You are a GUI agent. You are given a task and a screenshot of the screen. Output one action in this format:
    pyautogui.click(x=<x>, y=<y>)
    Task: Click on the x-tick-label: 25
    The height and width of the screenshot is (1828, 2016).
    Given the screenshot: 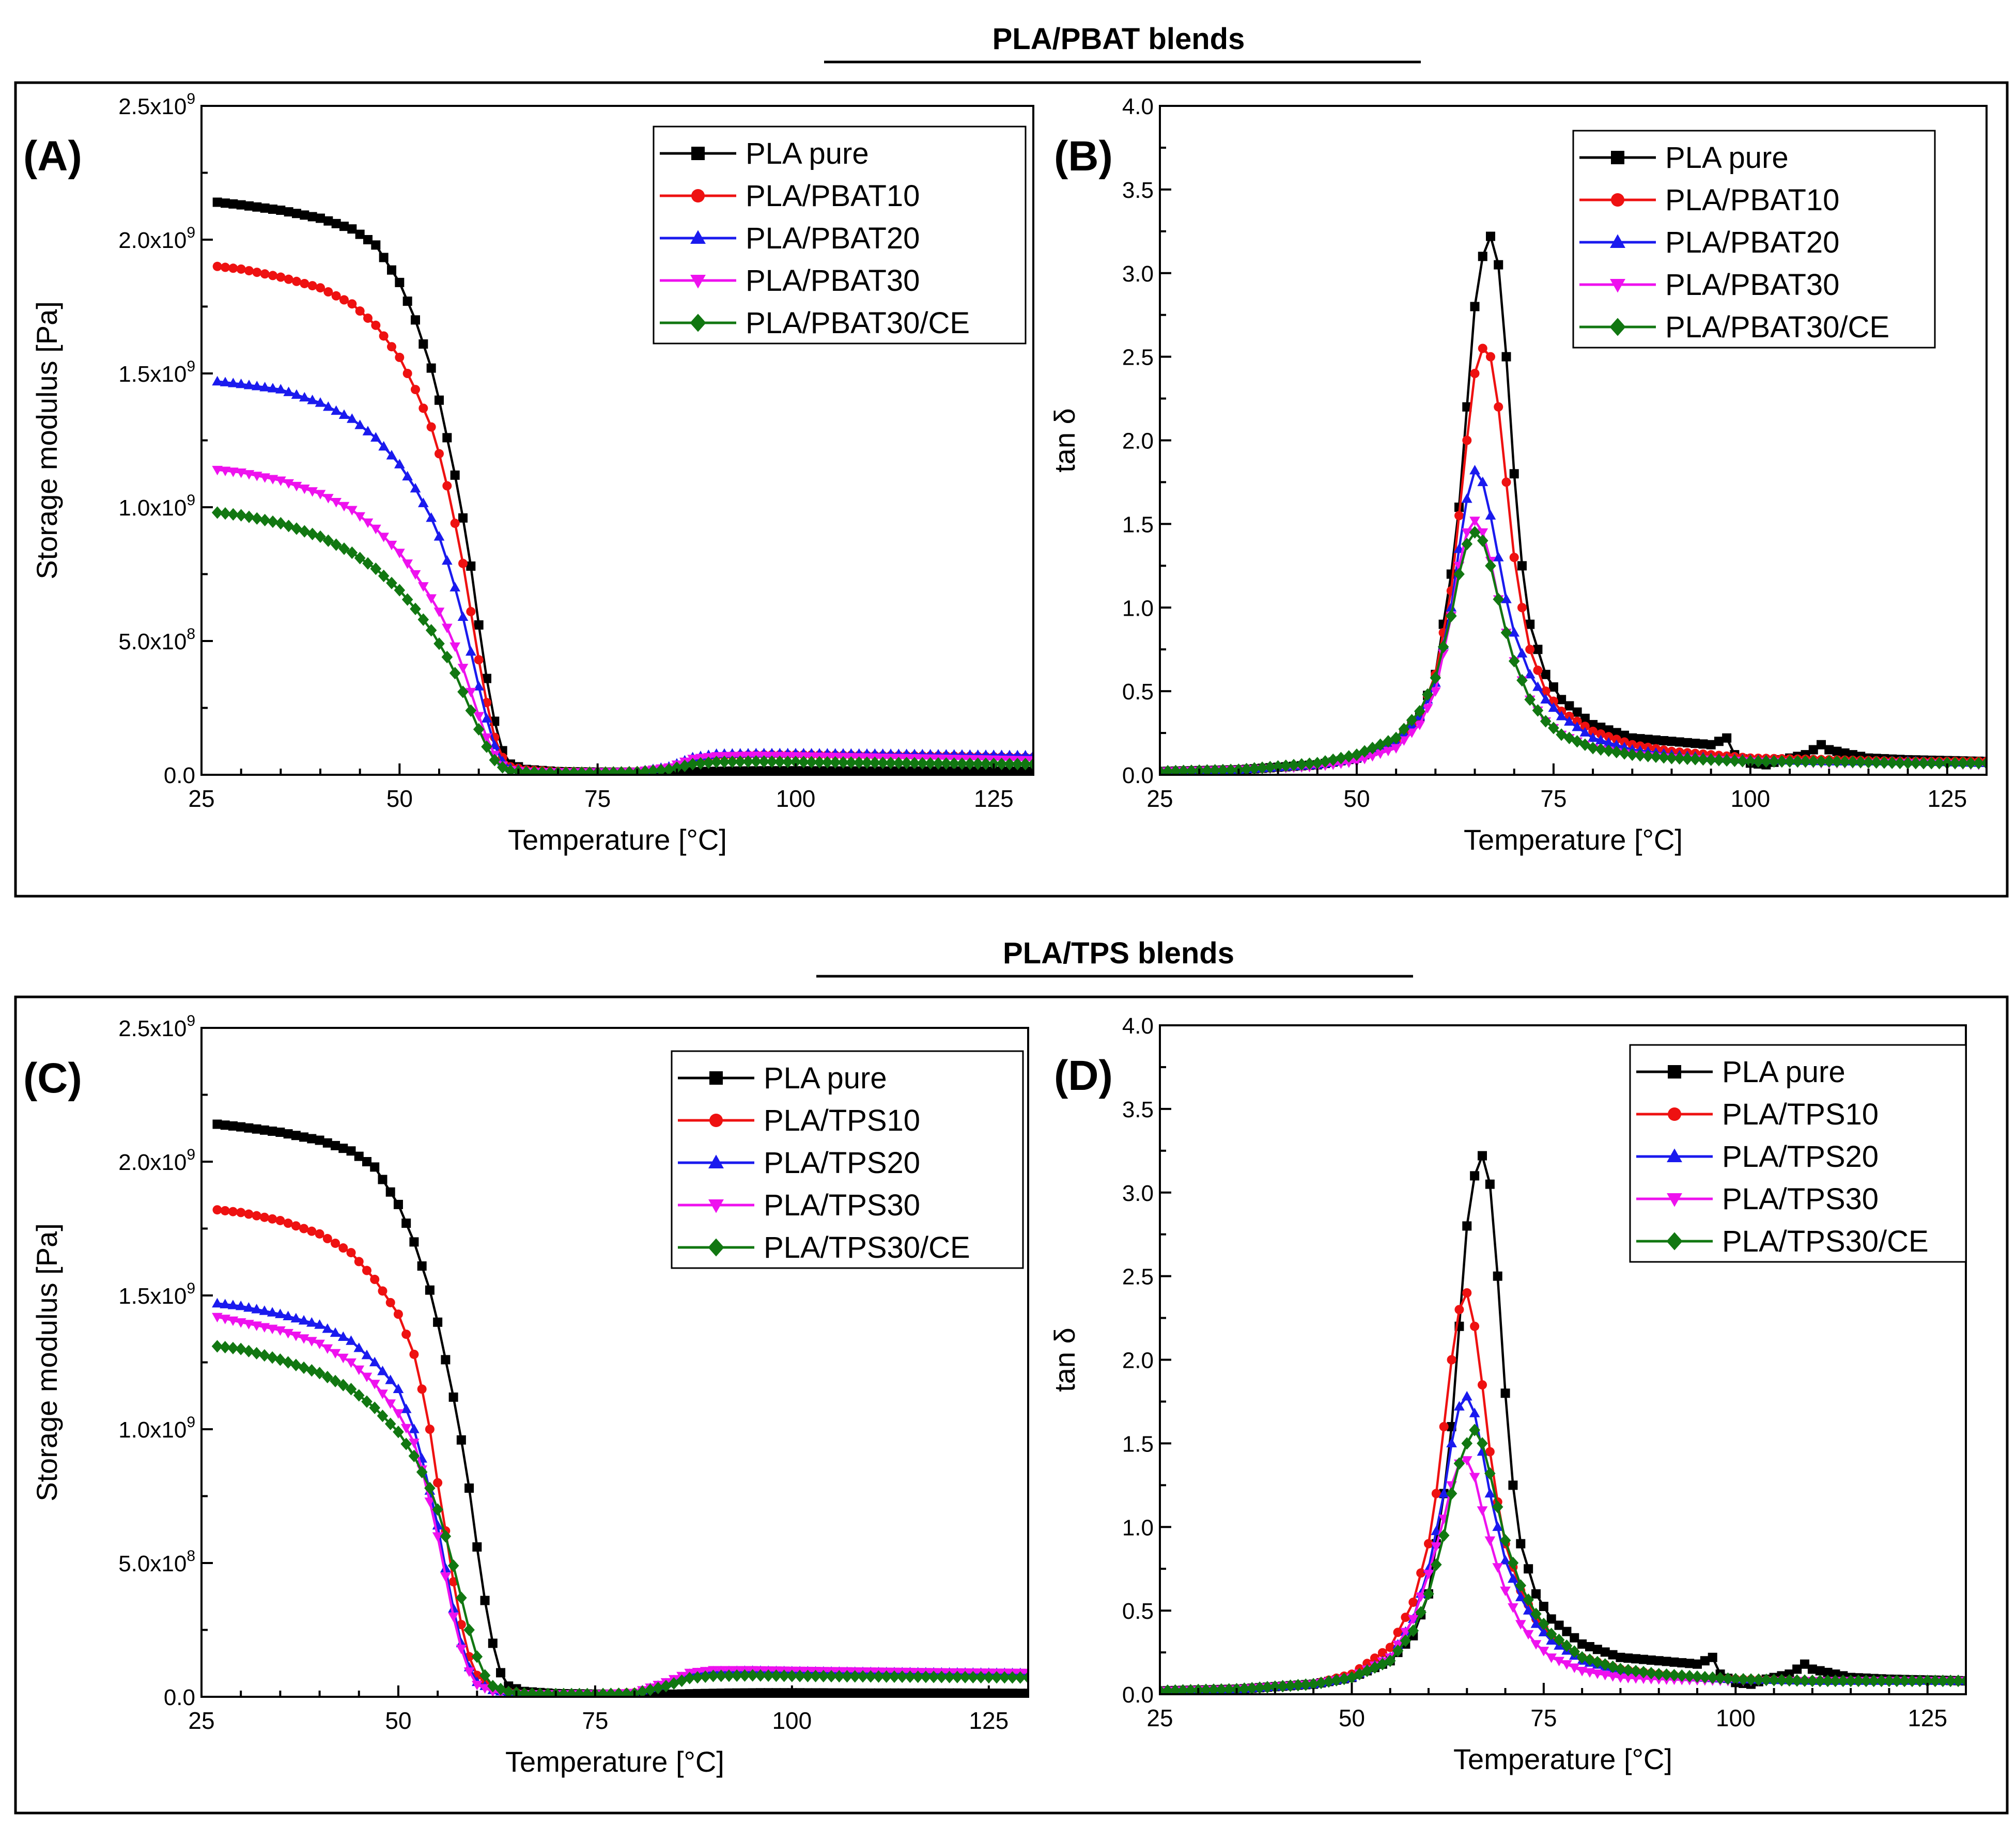 What is the action you would take?
    pyautogui.click(x=201, y=1720)
    